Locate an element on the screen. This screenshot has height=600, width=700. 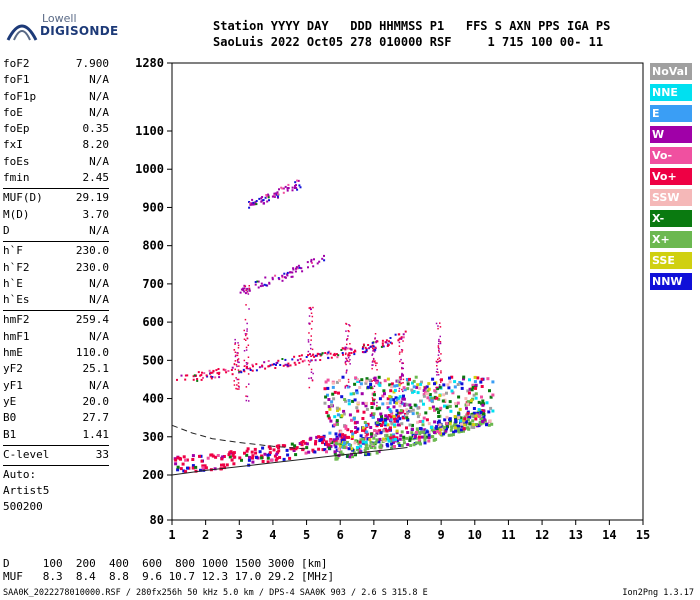
param-row: foEp 0.35 is located at coordinates (56, 129).